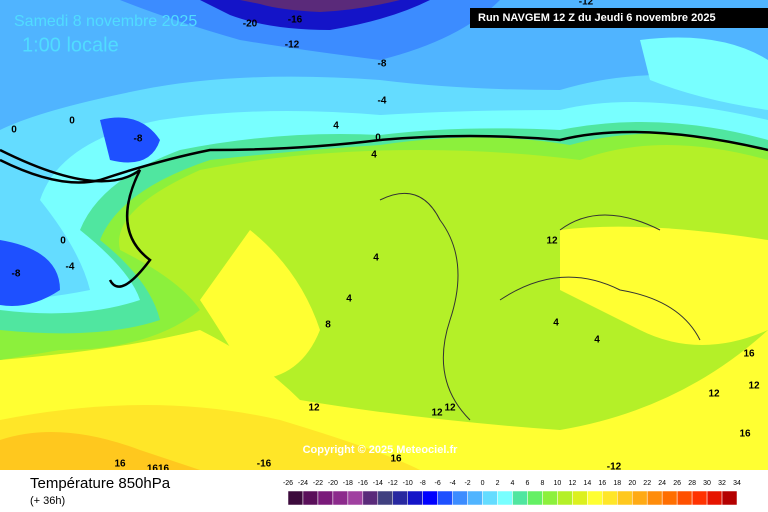 The width and height of the screenshot is (768, 512). What do you see at coordinates (597, 18) in the screenshot?
I see `run-info: Run NAVGEM 12 Z du Jeudi 6 novembre 2025` at bounding box center [597, 18].